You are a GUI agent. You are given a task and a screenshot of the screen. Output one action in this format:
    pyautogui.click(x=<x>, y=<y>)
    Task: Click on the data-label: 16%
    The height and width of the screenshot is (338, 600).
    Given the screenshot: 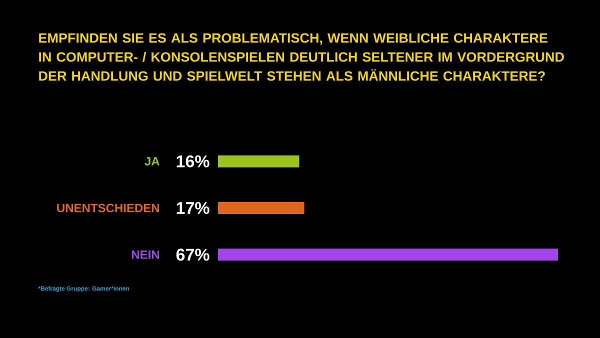 What is the action you would take?
    pyautogui.click(x=193, y=161)
    